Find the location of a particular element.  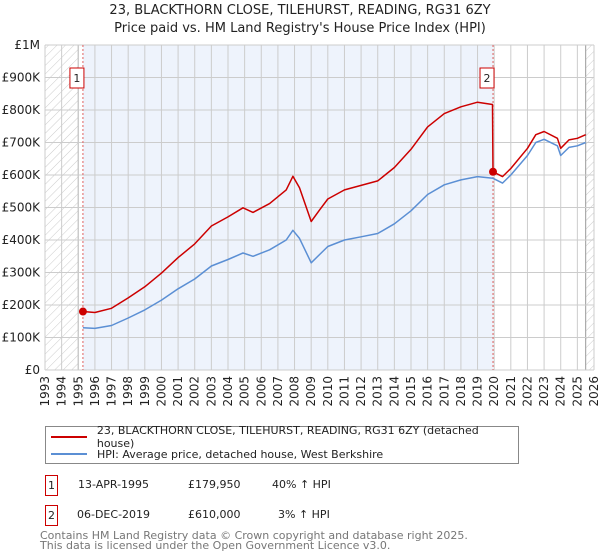

annotation-label: 1 is located at coordinates (76, 78).